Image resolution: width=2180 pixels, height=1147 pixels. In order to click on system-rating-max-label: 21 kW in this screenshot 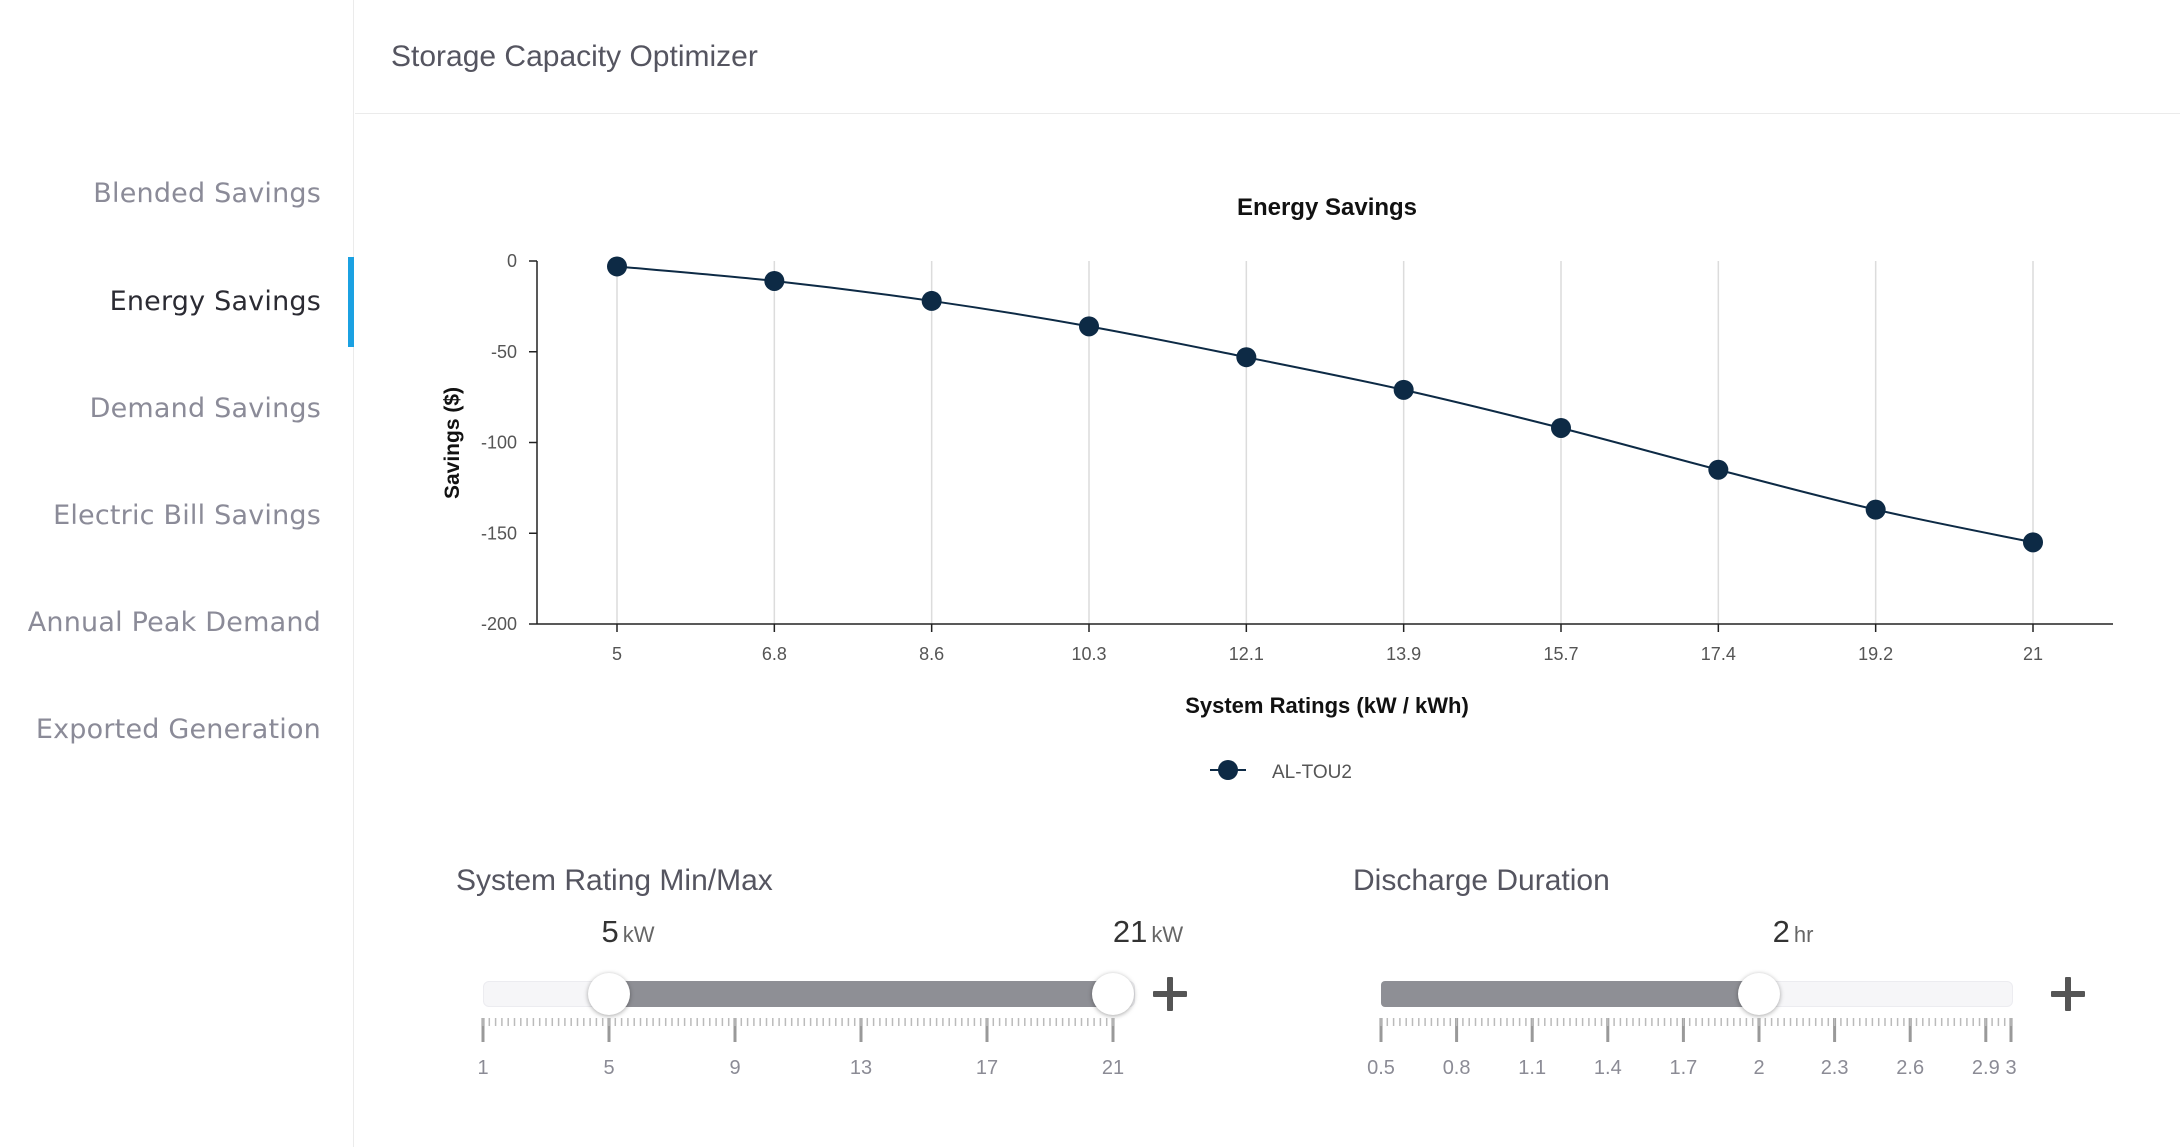, I will do `click(1148, 932)`.